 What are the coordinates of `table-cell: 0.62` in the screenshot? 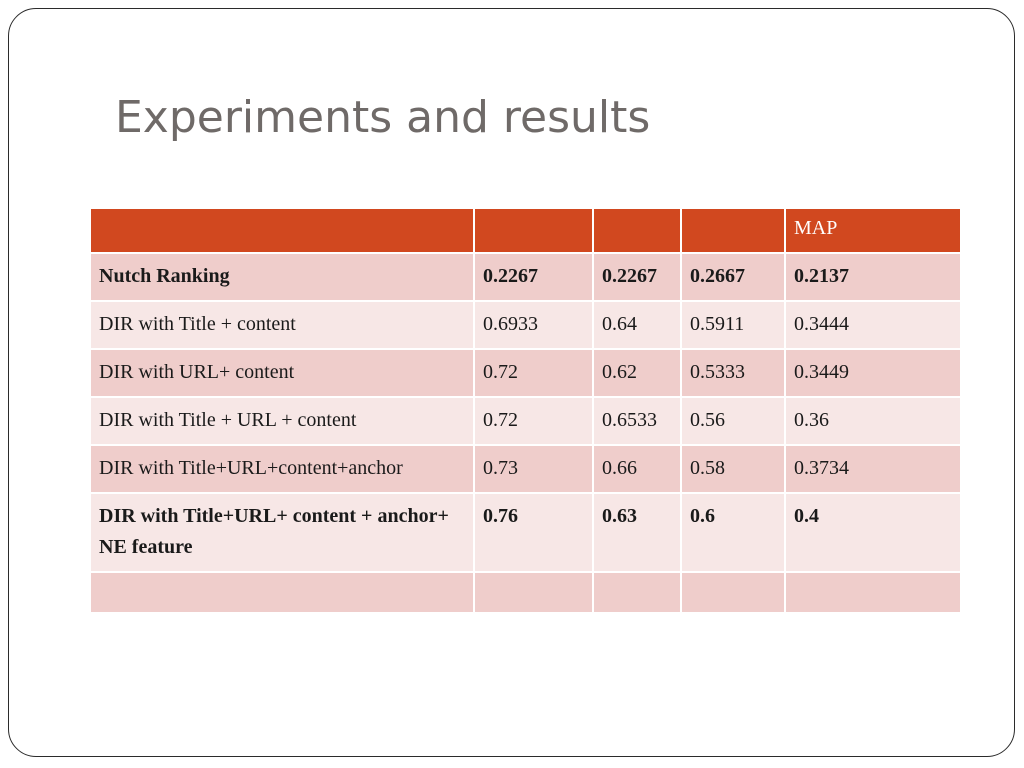 It's located at (637, 373).